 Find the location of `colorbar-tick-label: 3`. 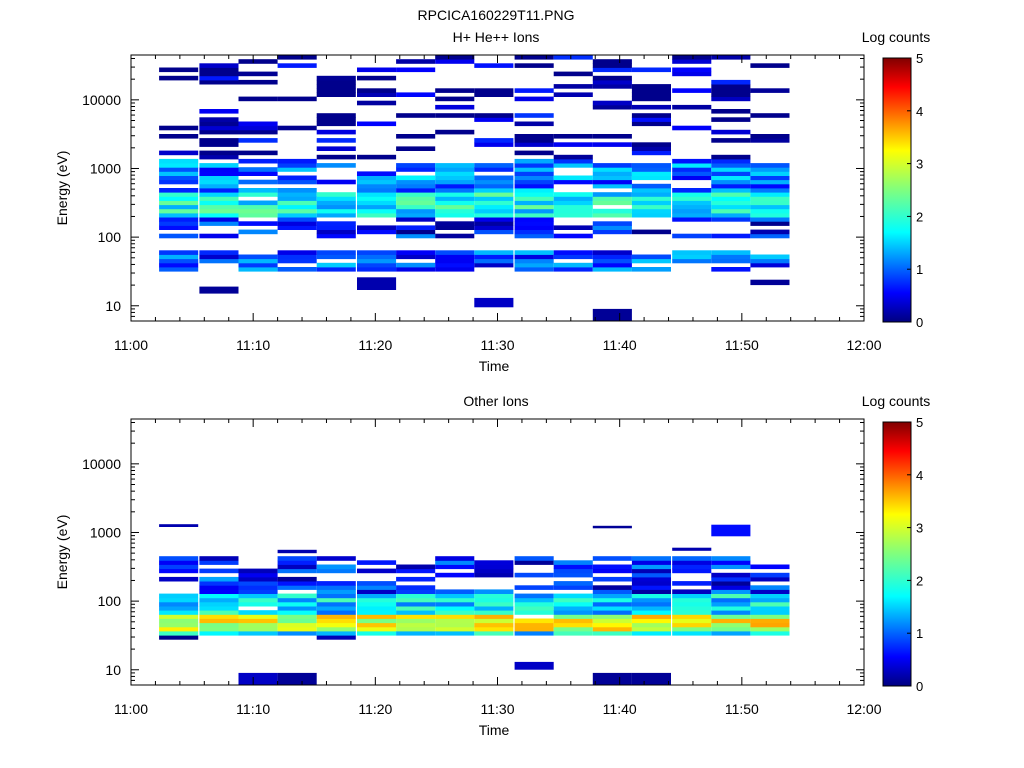

colorbar-tick-label: 3 is located at coordinates (919, 528).